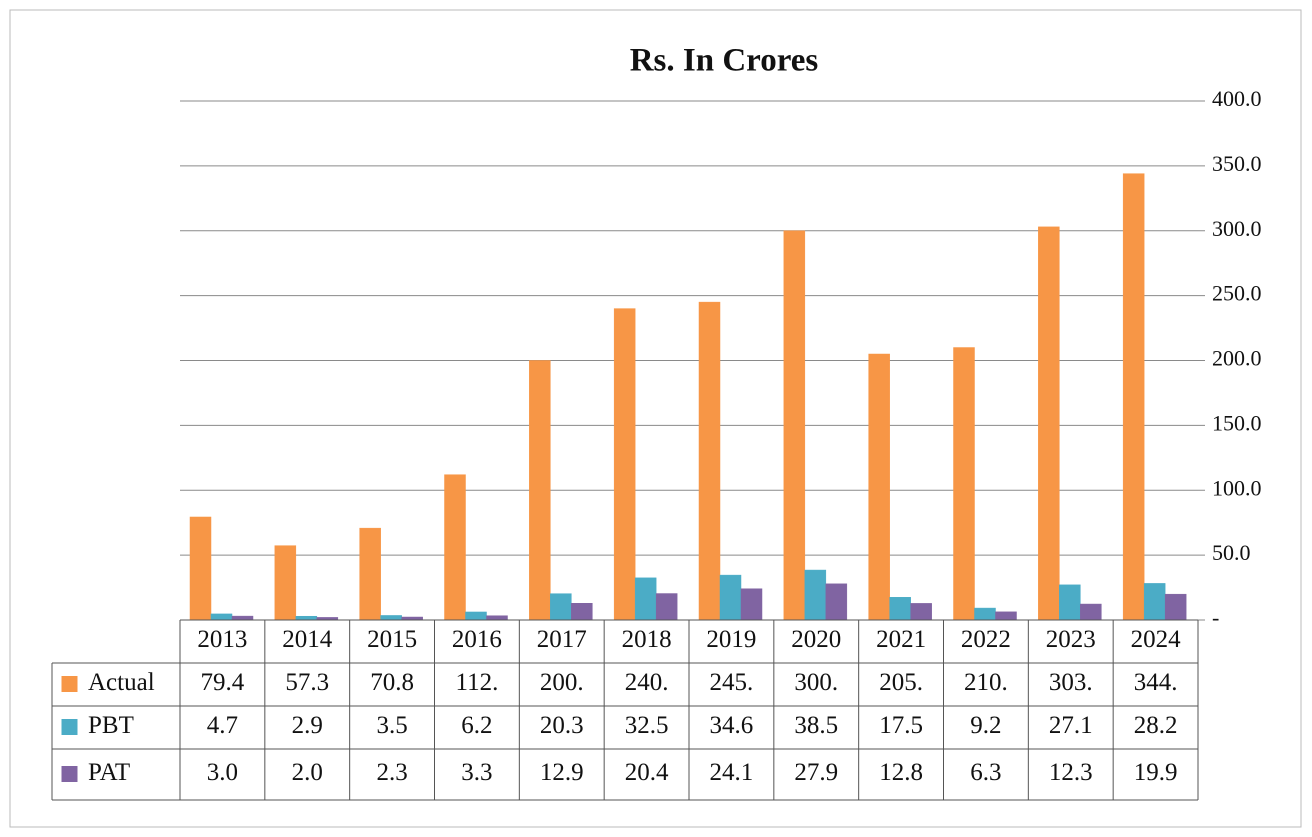 Image resolution: width=1312 pixels, height=837 pixels. I want to click on table-value: 70.8, so click(392, 682).